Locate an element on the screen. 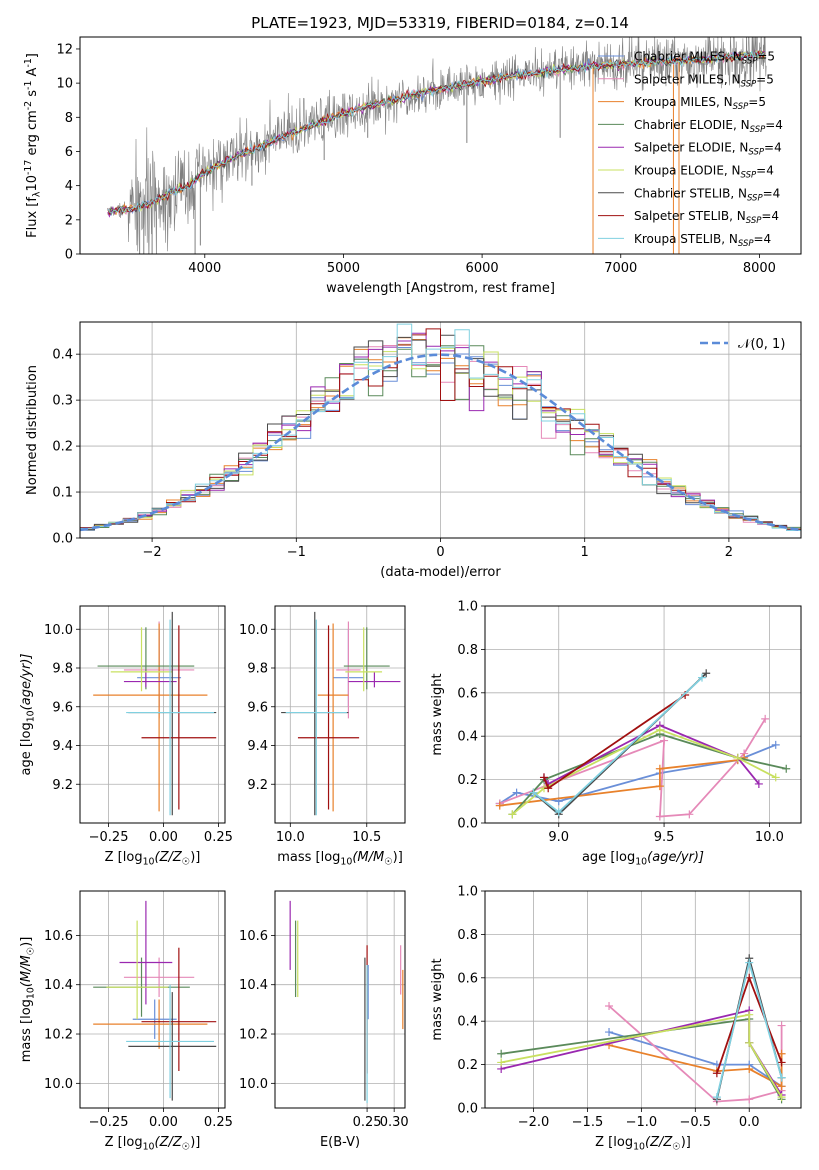 This screenshot has height=1170, width=819. y-axis-label: mass [log10(M/M☉)] is located at coordinates (28, 1000).